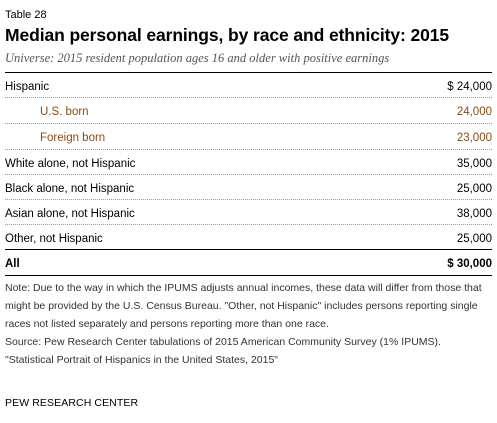 The height and width of the screenshot is (423, 497). What do you see at coordinates (248, 262) in the screenshot?
I see `total-row: All $ 30,000` at bounding box center [248, 262].